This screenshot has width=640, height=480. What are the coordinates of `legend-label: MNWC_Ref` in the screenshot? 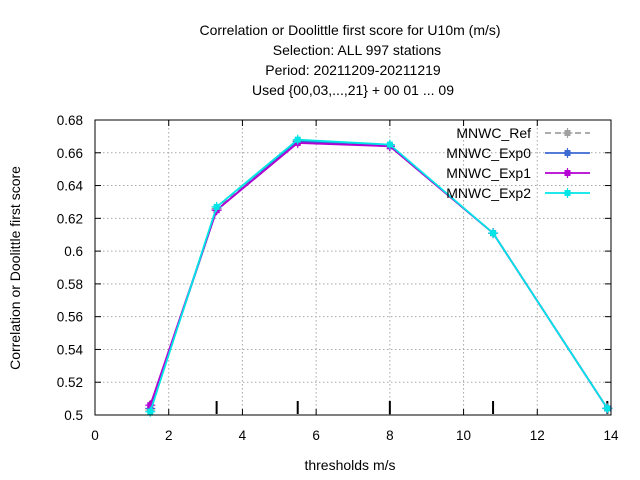 It's located at (493, 133).